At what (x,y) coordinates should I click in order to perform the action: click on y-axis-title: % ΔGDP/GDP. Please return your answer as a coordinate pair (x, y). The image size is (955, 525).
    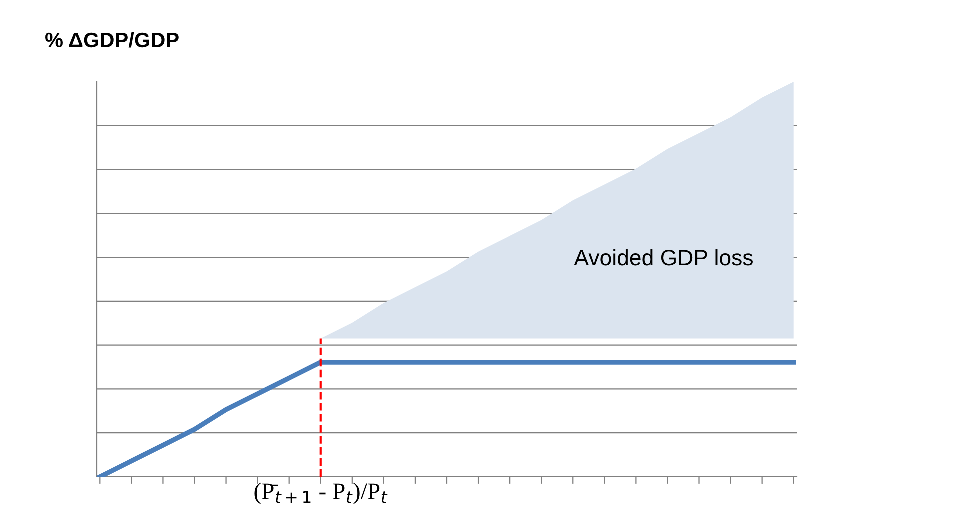
    Looking at the image, I should click on (112, 40).